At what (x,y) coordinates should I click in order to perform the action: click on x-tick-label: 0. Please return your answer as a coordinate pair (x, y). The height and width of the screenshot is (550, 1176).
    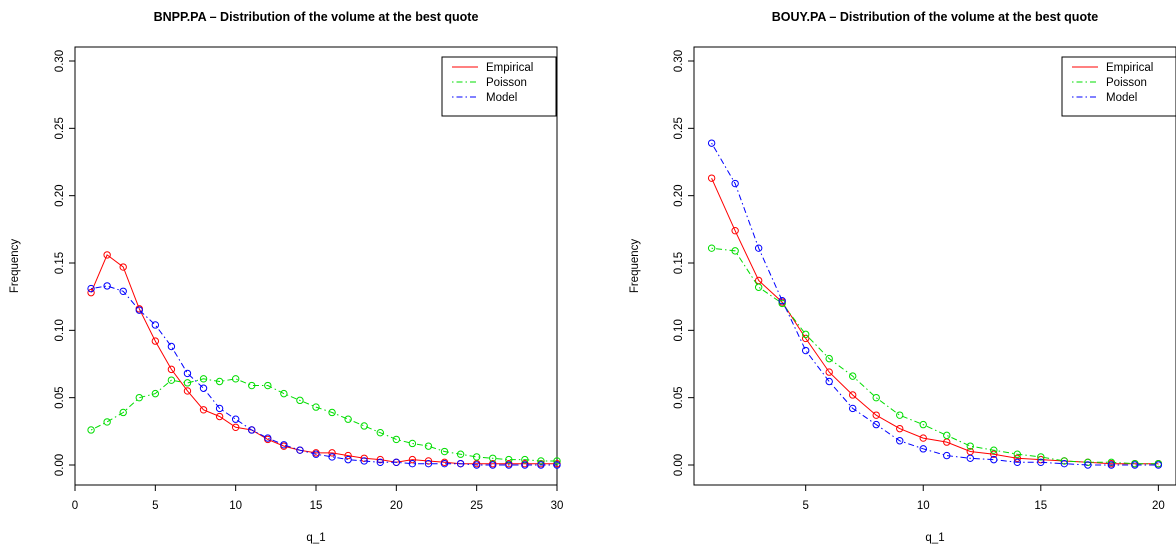
    Looking at the image, I should click on (75, 506).